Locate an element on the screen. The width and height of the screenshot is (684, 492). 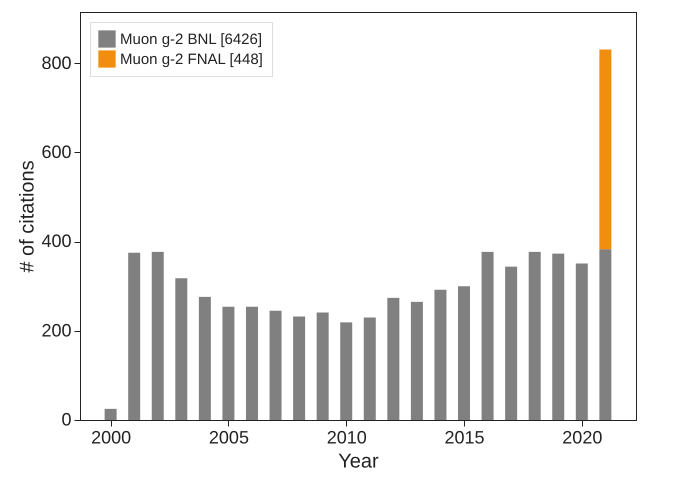
legend-label: Muon g-2 BNL [6426] is located at coordinates (191, 39).